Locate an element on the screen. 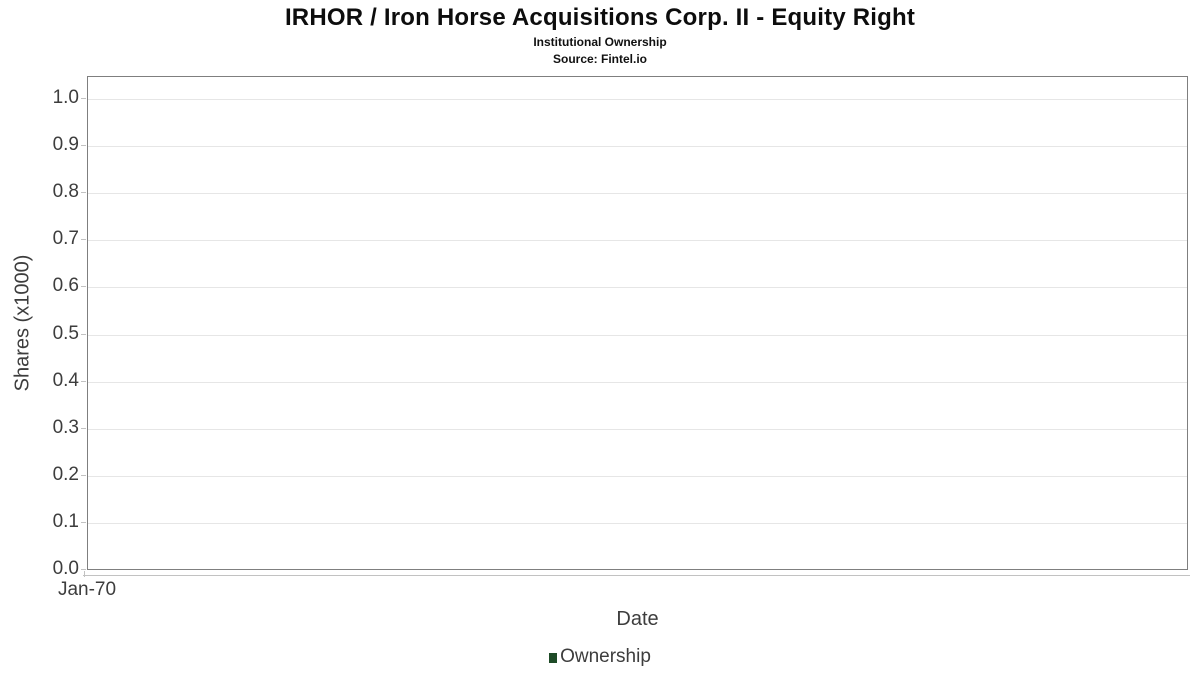 Image resolution: width=1200 pixels, height=675 pixels. x-axis-tick-mark is located at coordinates (84, 574).